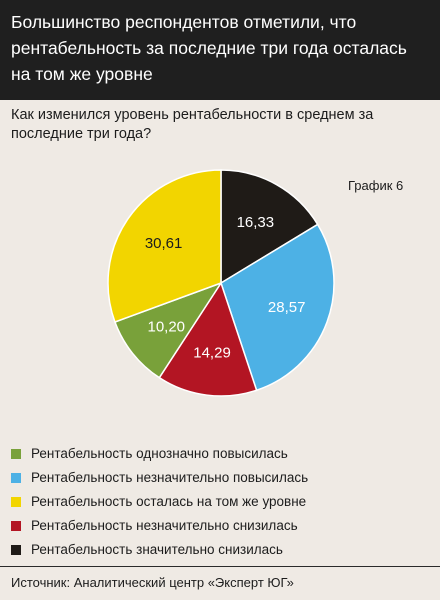 The image size is (440, 600). I want to click on slice-significant-decrease, so click(269, 227).